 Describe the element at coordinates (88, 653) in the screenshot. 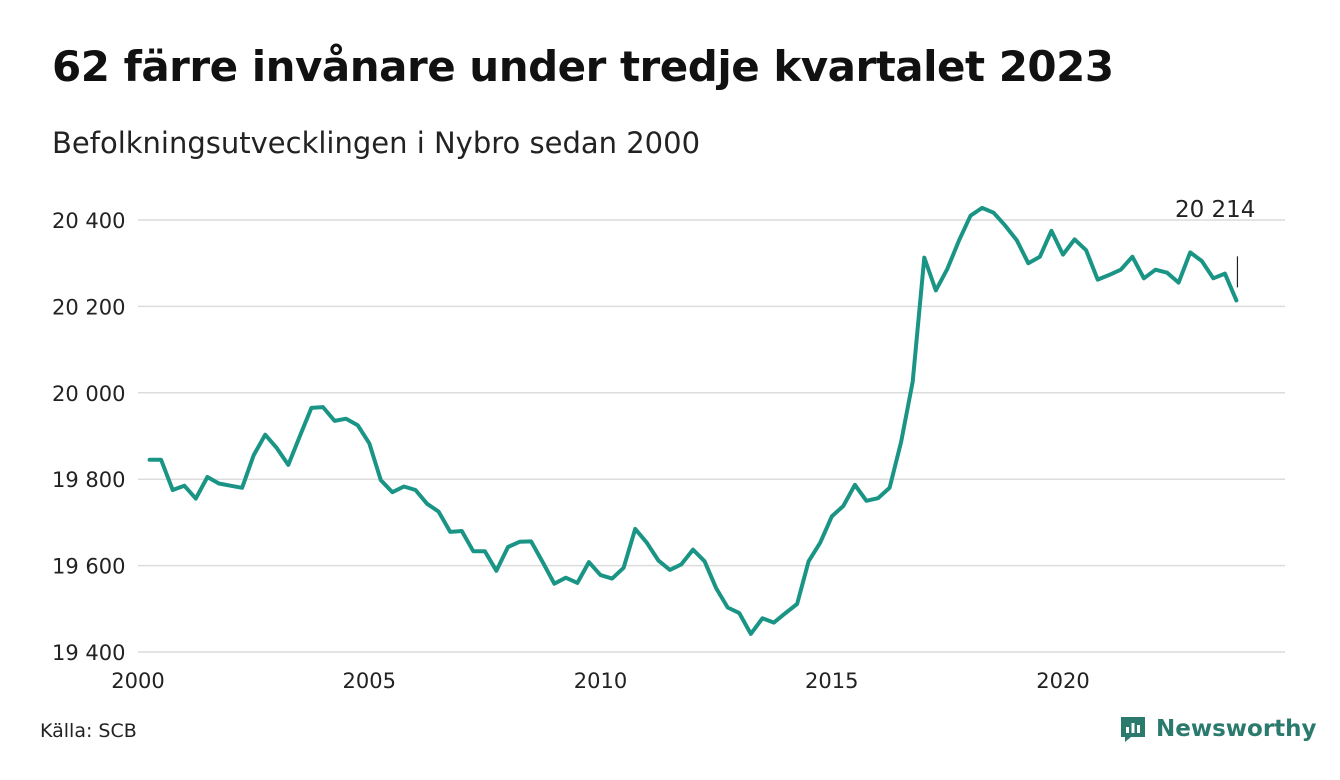

I see `y-tick-label: 19 400` at that location.